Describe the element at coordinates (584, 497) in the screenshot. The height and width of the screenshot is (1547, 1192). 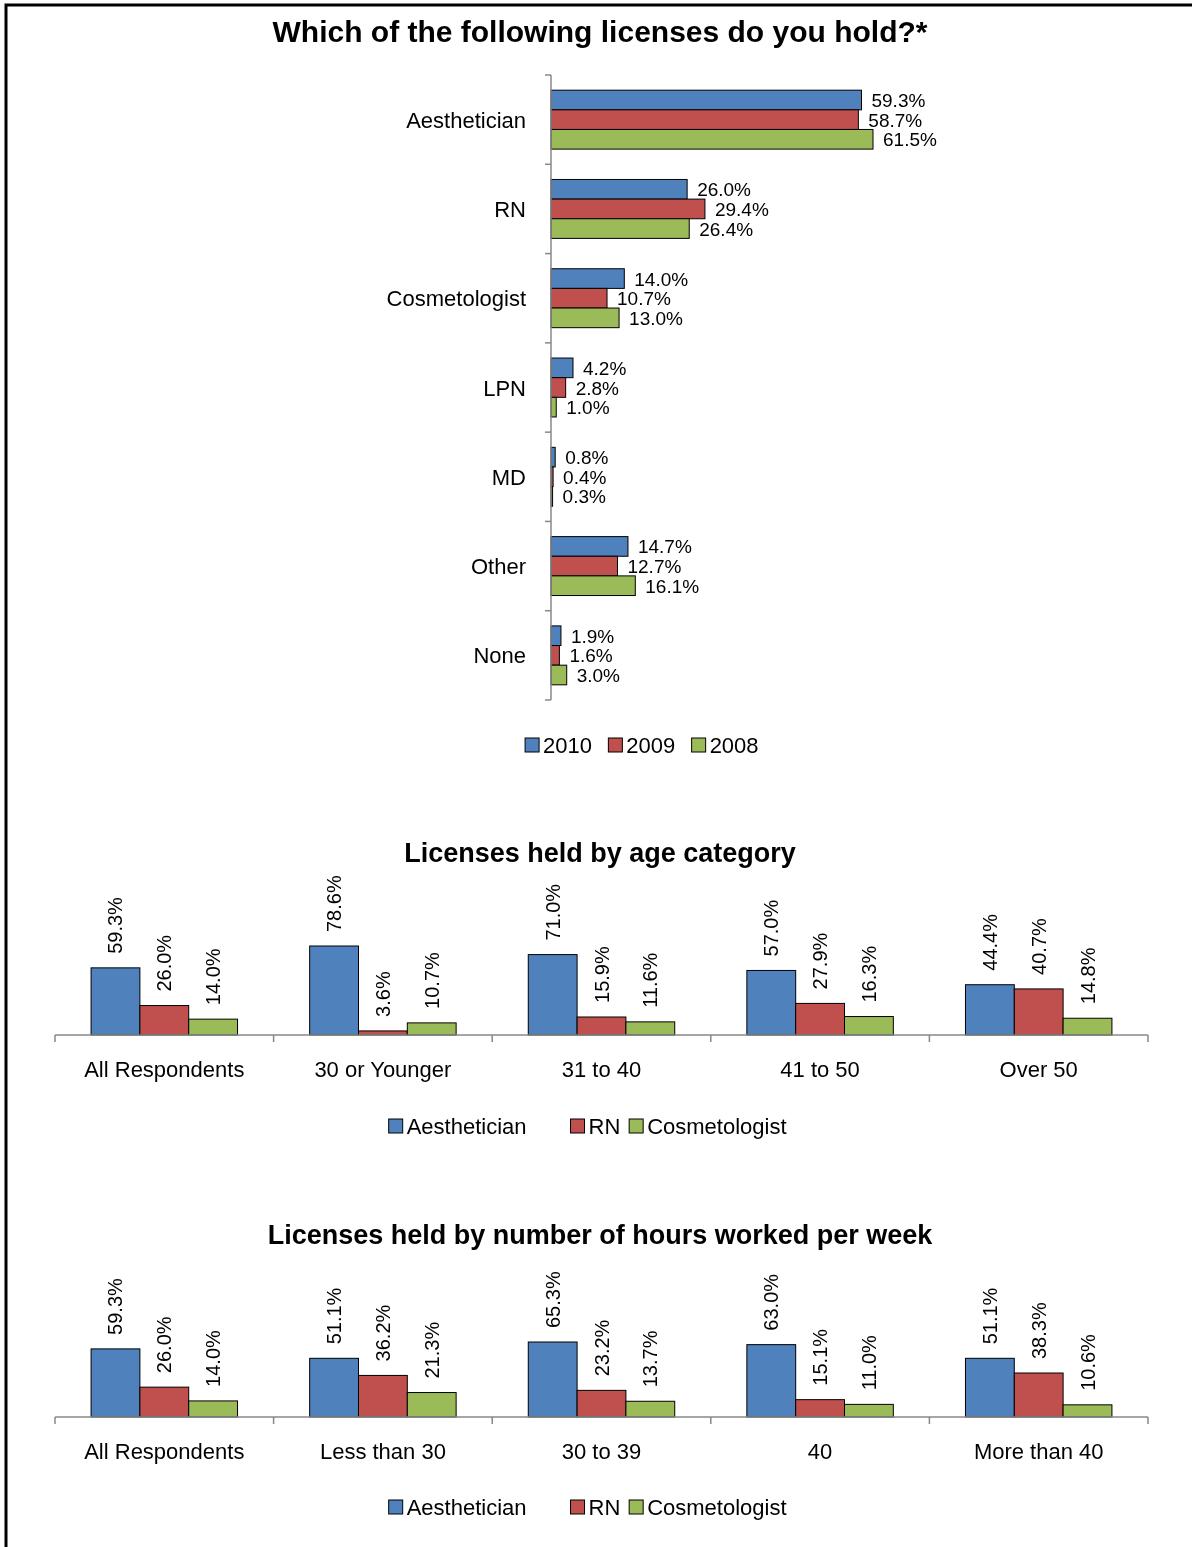
I see `data-label: 0.3%` at that location.